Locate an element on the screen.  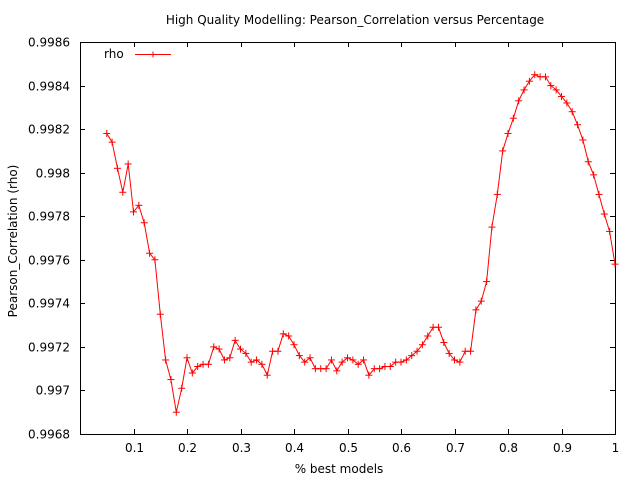
x-axis-label: % best models is located at coordinates (339, 469).